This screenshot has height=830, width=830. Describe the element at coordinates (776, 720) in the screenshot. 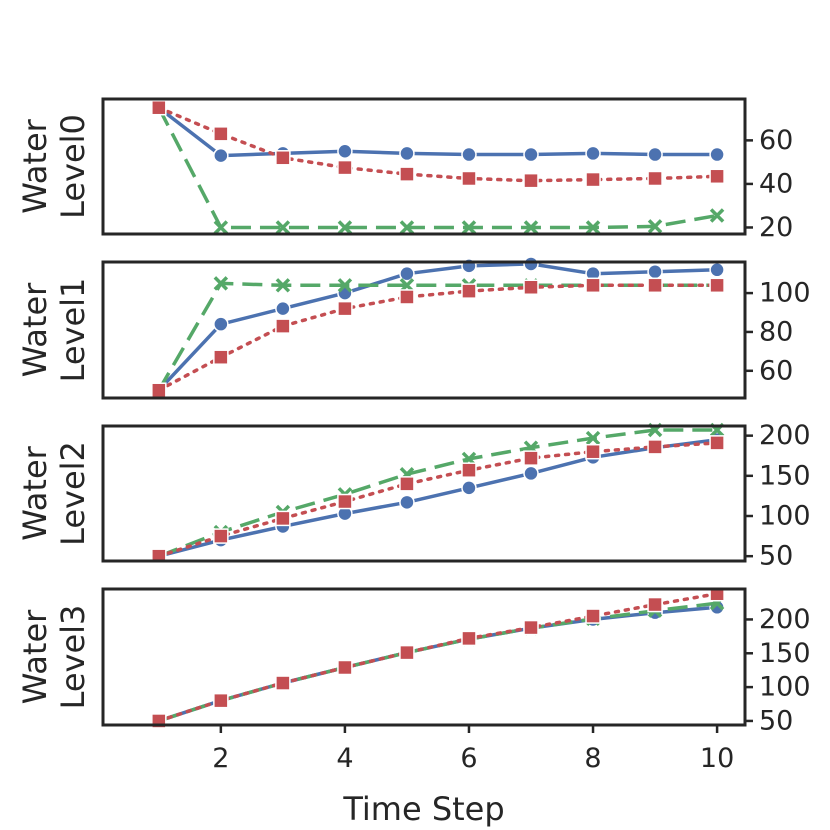

I see `y-tick-label-3-0: 50` at that location.